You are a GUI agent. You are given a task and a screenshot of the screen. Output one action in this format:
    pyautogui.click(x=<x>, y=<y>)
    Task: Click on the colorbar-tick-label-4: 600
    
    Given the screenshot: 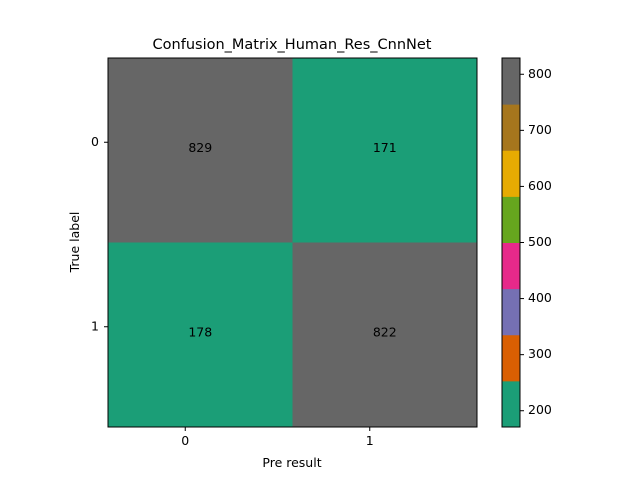 What is the action you would take?
    pyautogui.click(x=540, y=185)
    